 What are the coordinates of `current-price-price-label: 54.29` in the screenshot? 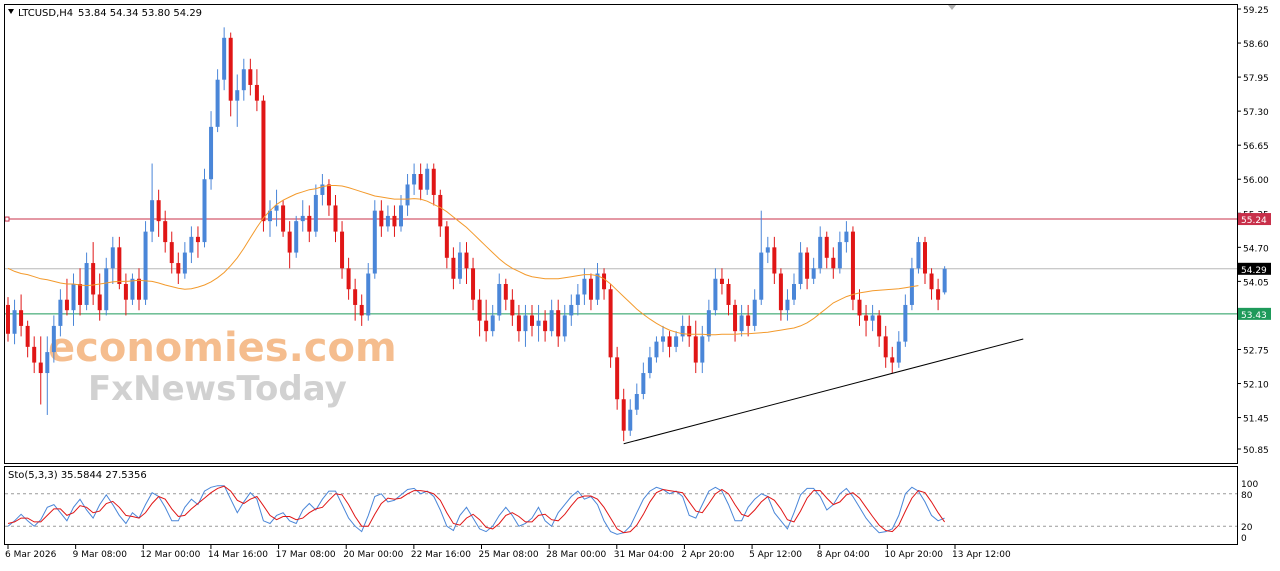 It's located at (1254, 271).